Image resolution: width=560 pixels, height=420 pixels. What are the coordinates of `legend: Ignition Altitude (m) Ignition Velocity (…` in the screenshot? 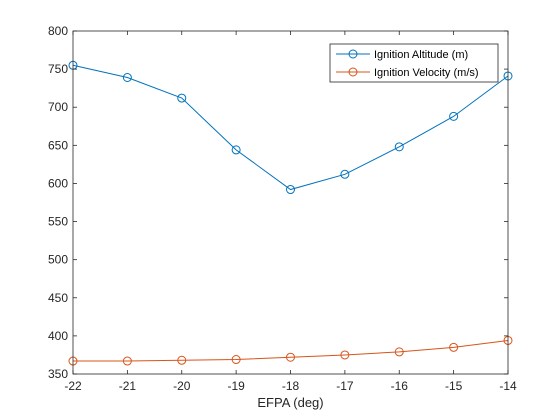 It's located at (414, 63).